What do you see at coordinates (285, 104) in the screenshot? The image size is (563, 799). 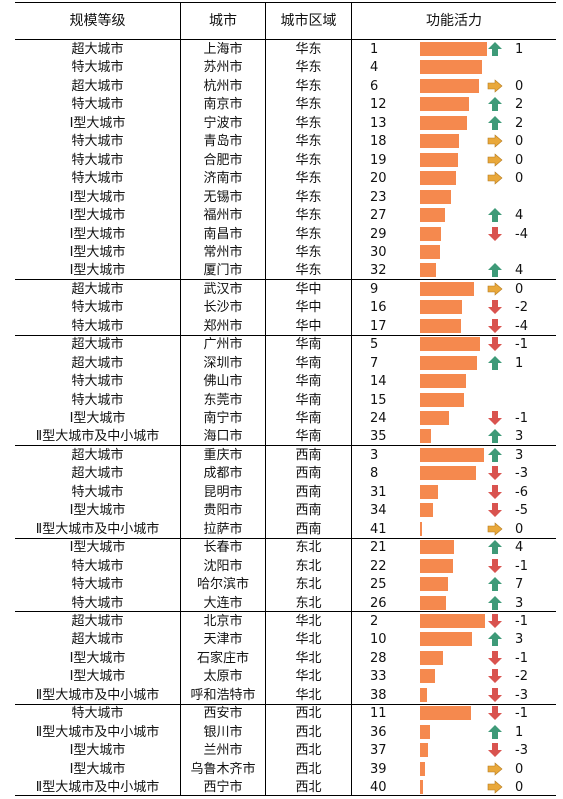 I see `table-row: 特大城市 南京市 华东 12 2` at bounding box center [285, 104].